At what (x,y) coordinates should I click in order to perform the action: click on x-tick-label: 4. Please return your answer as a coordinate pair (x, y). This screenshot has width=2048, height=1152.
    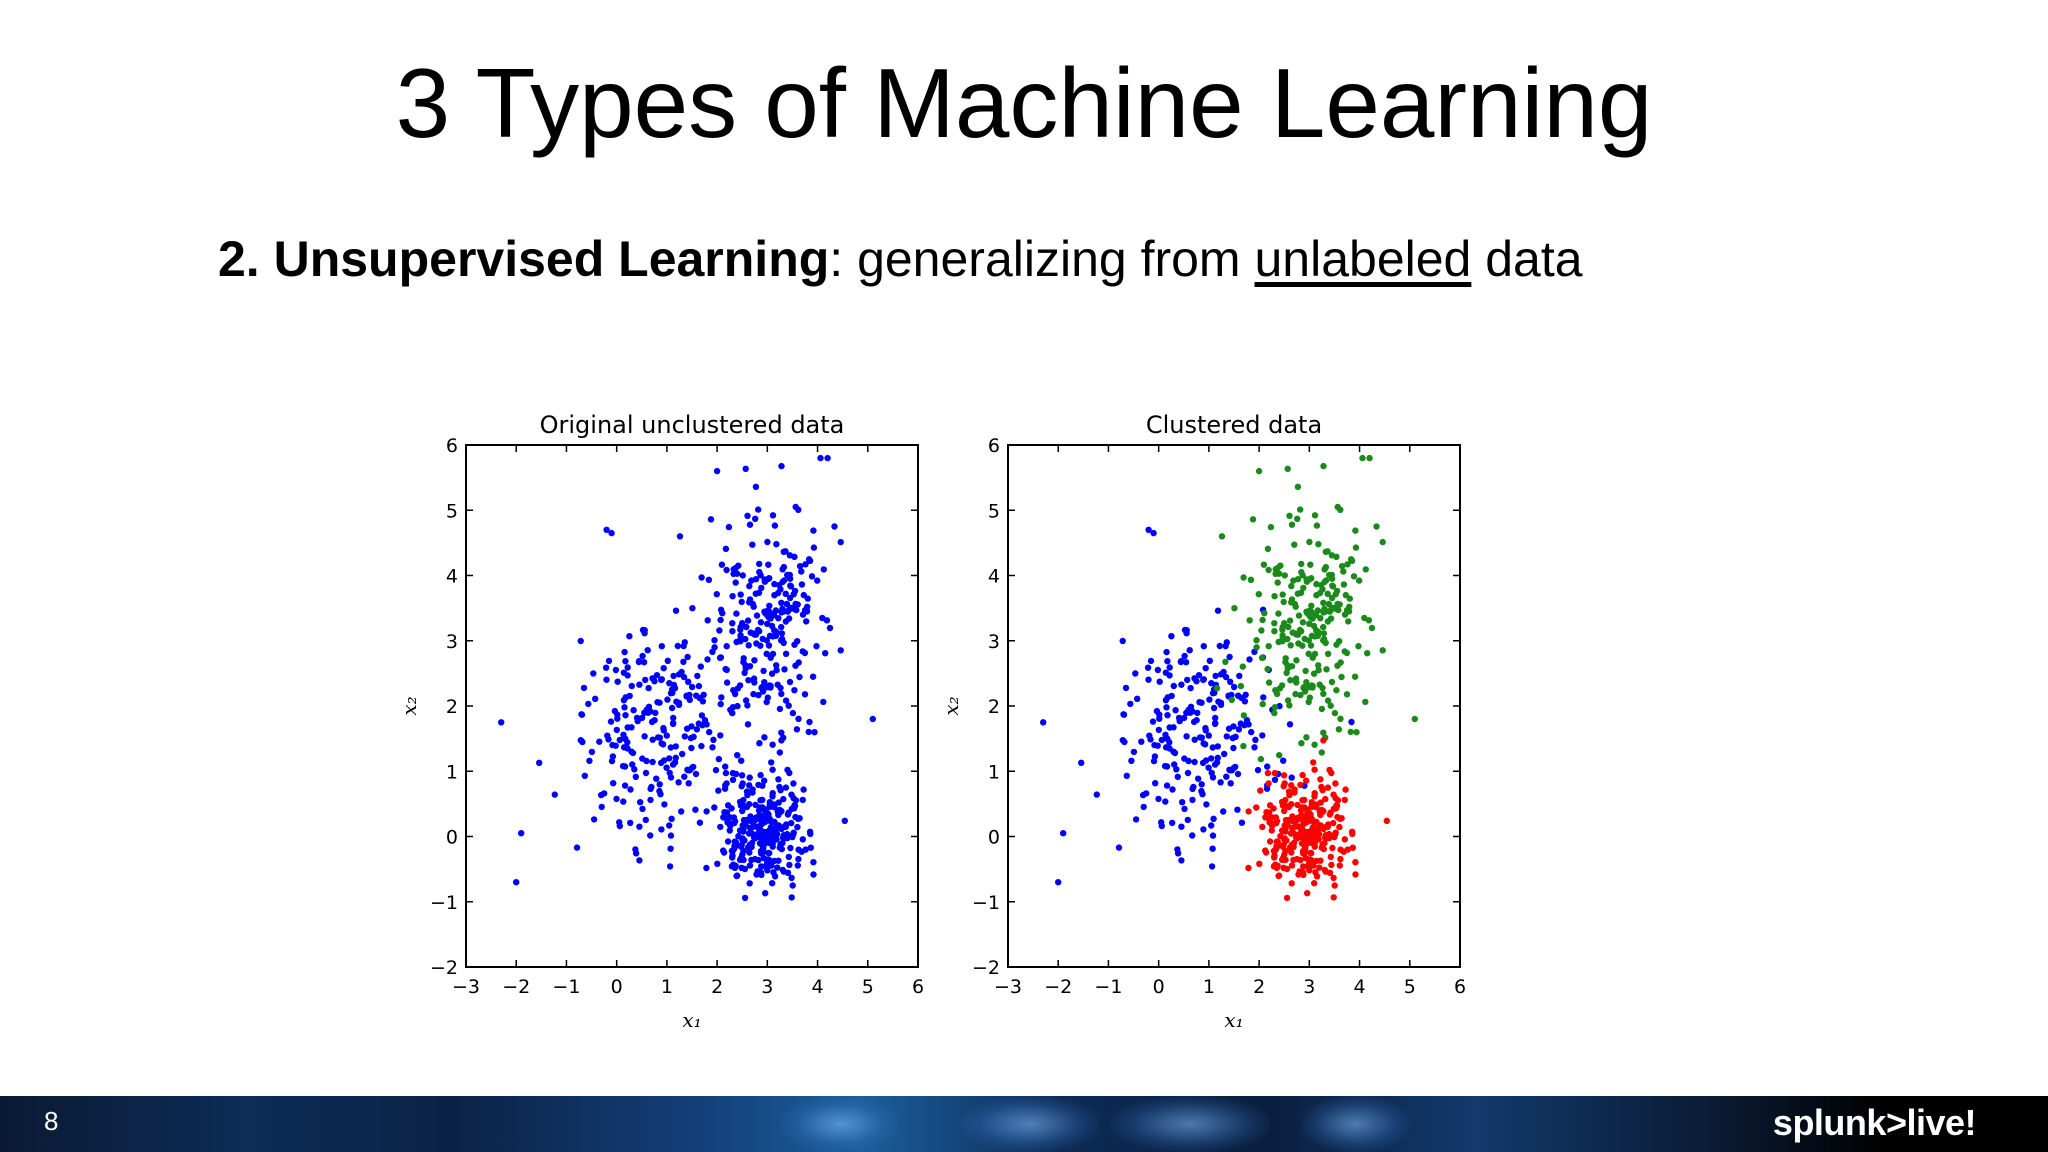
    Looking at the image, I should click on (818, 987).